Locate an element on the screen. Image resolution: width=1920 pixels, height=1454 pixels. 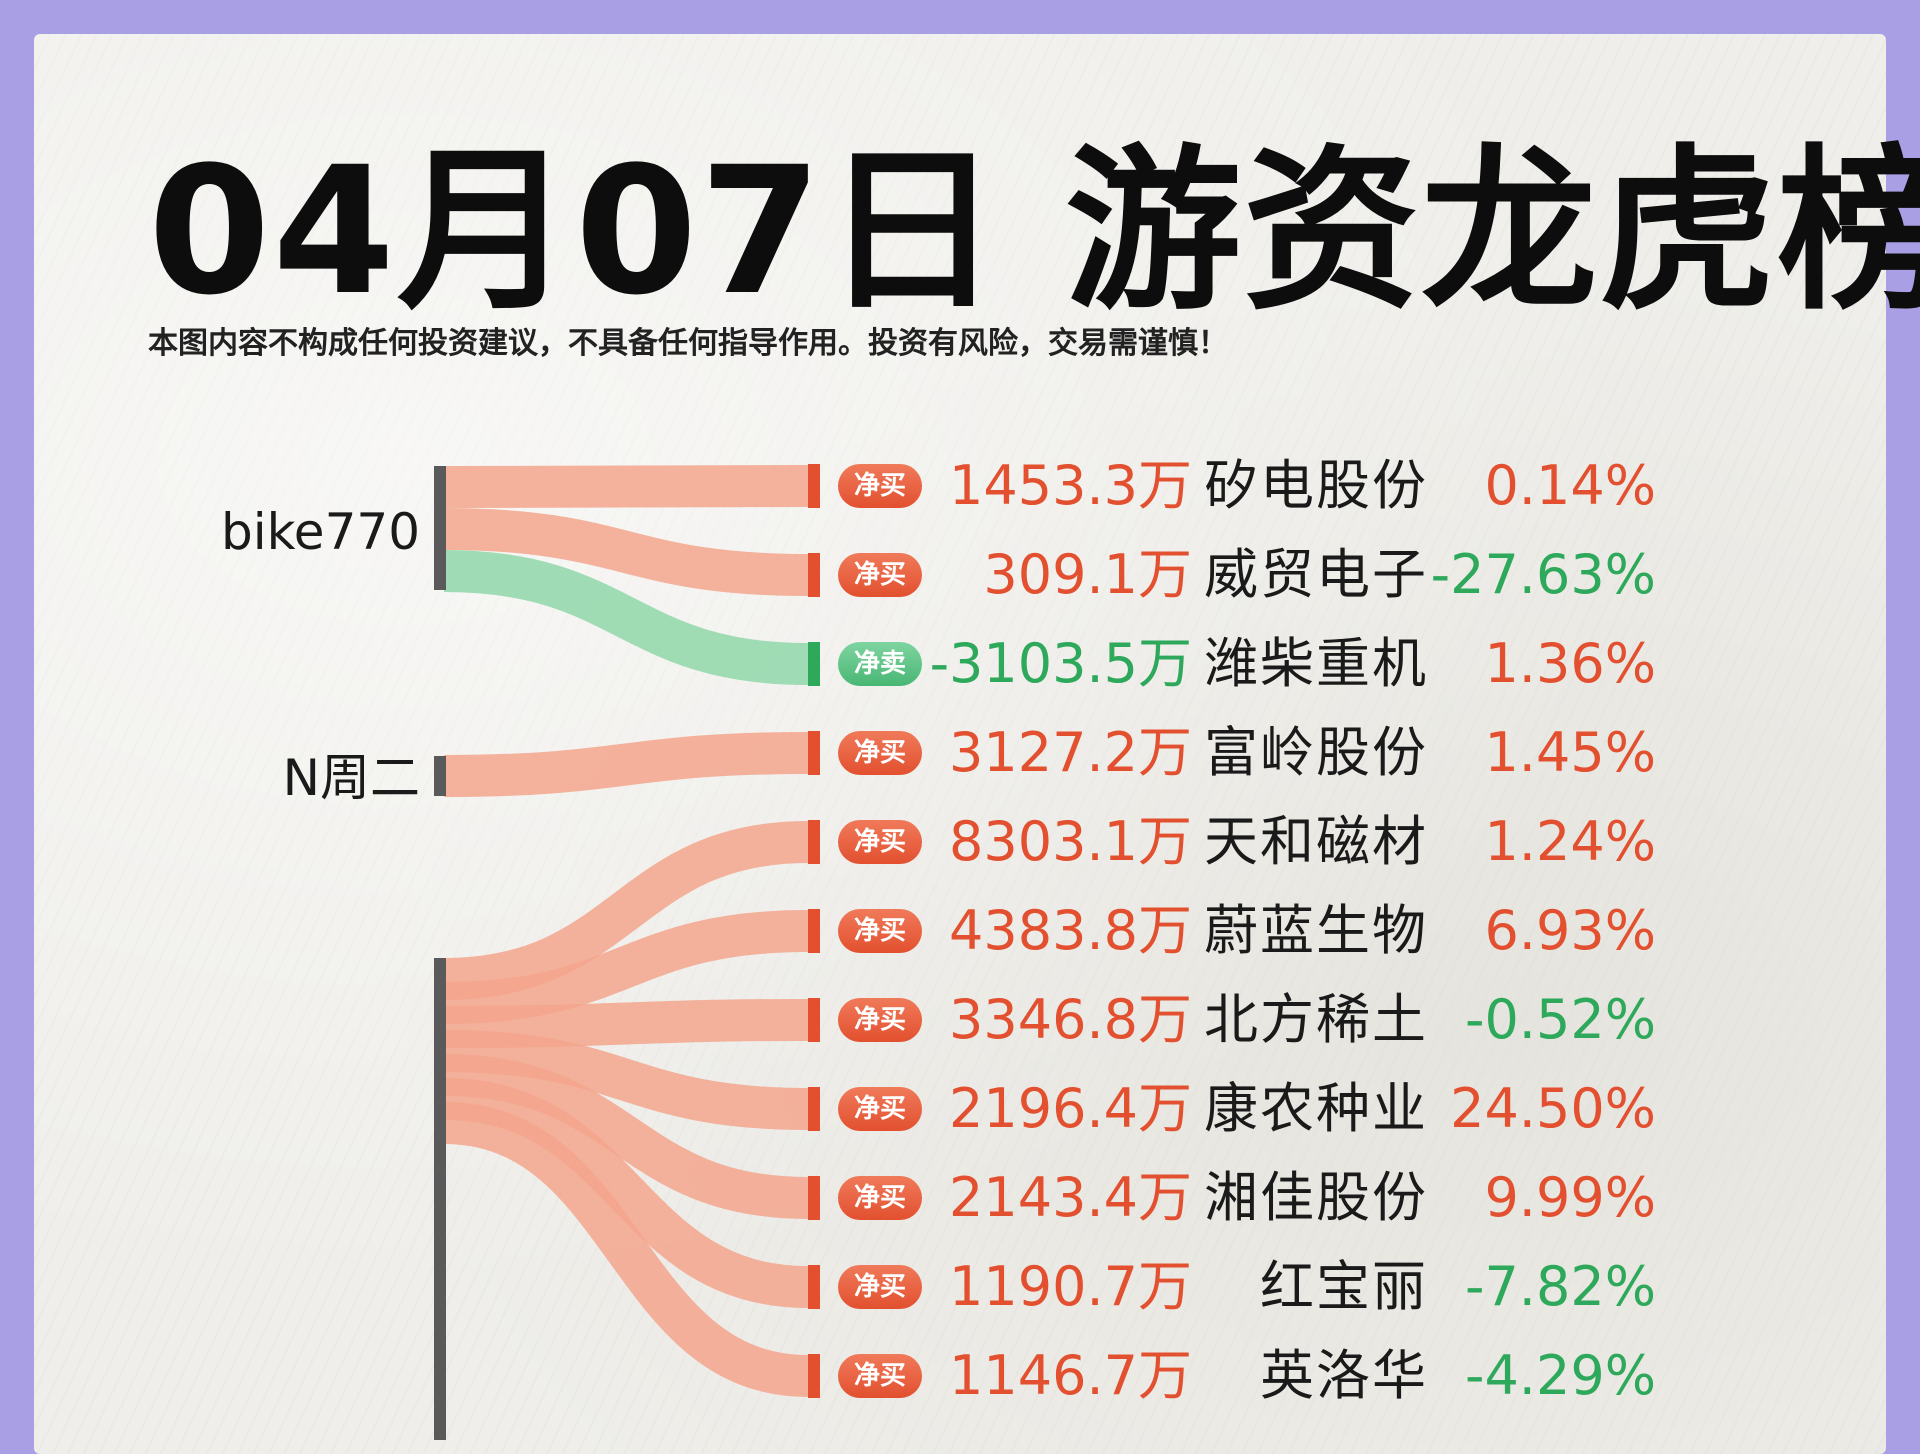
stock-row: 净买 1190.7万 红宝丽 -7.82% is located at coordinates (960, 1287).